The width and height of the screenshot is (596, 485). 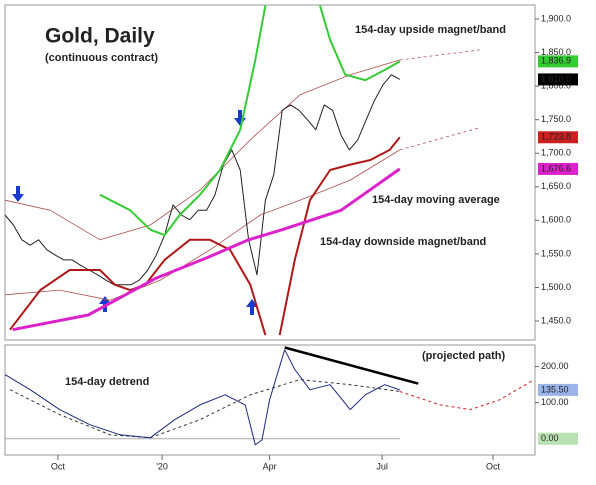 What do you see at coordinates (555, 366) in the screenshot?
I see `y-tick-label: 200.00` at bounding box center [555, 366].